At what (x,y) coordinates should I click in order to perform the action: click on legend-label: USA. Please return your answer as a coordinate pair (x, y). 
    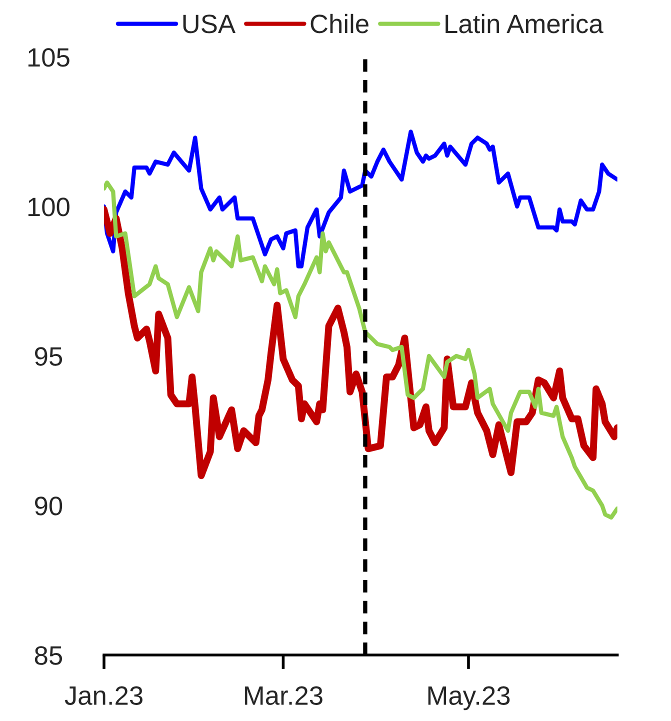
    Looking at the image, I should click on (209, 24).